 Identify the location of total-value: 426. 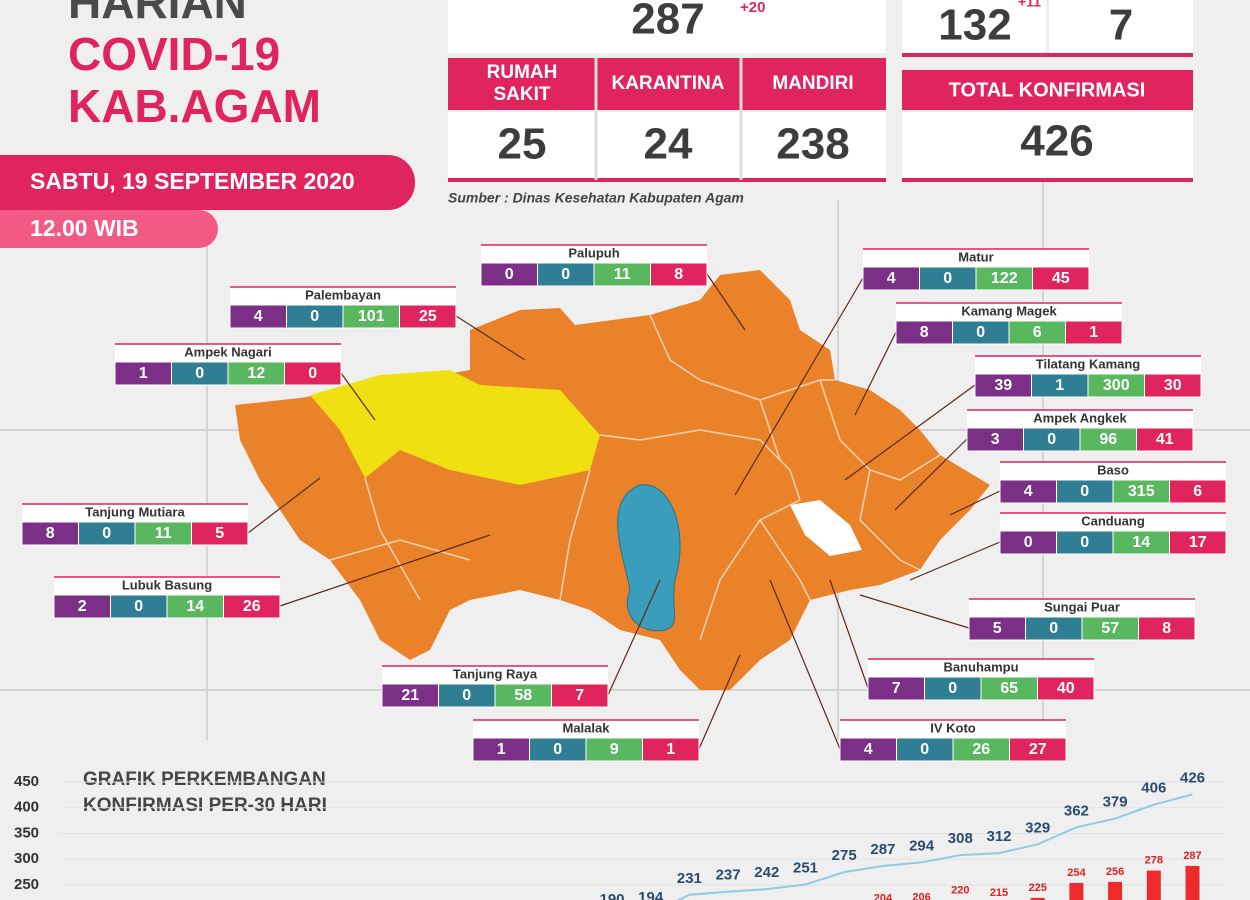
(1056, 141).